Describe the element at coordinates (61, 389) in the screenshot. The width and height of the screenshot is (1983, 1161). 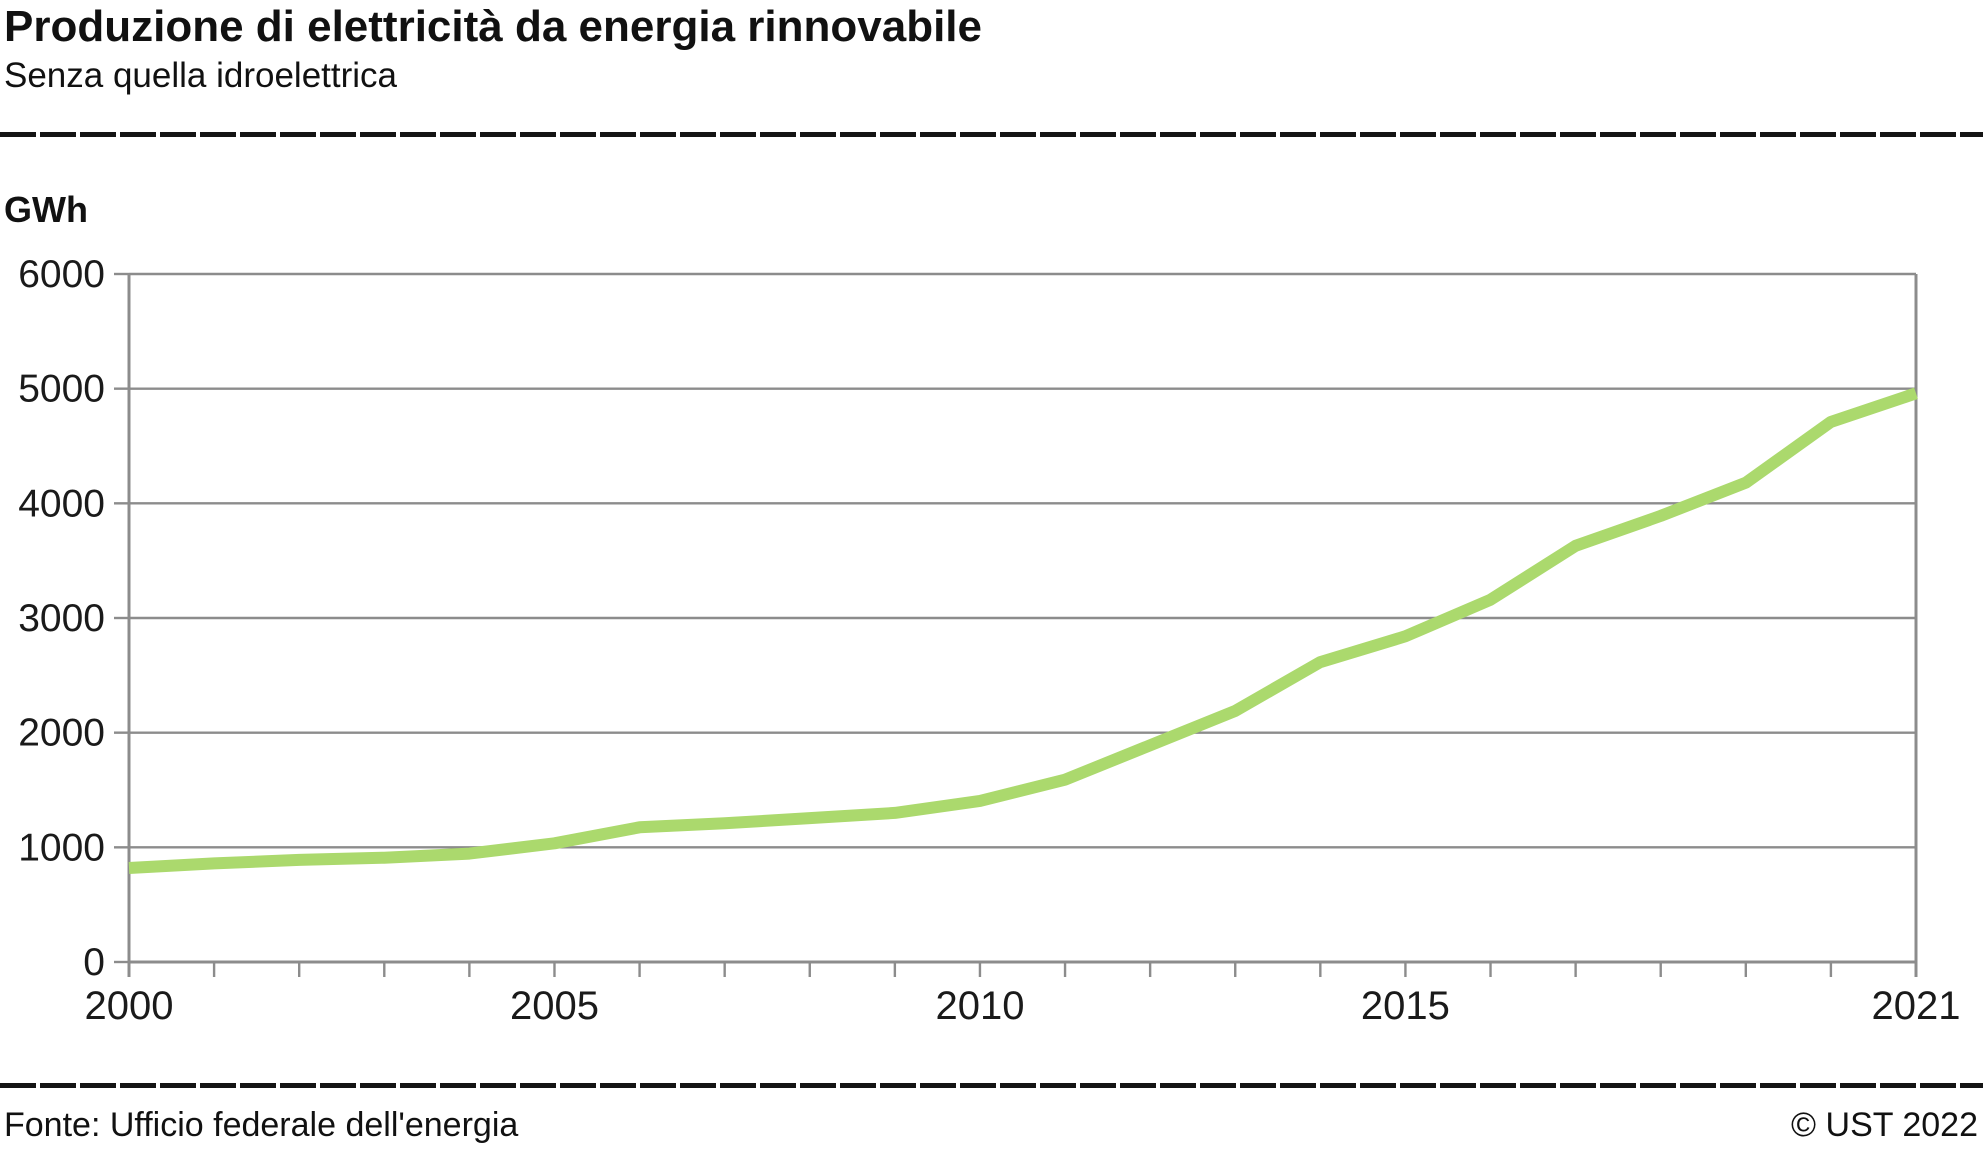
I see `y-tick-label-5000: 5000` at that location.